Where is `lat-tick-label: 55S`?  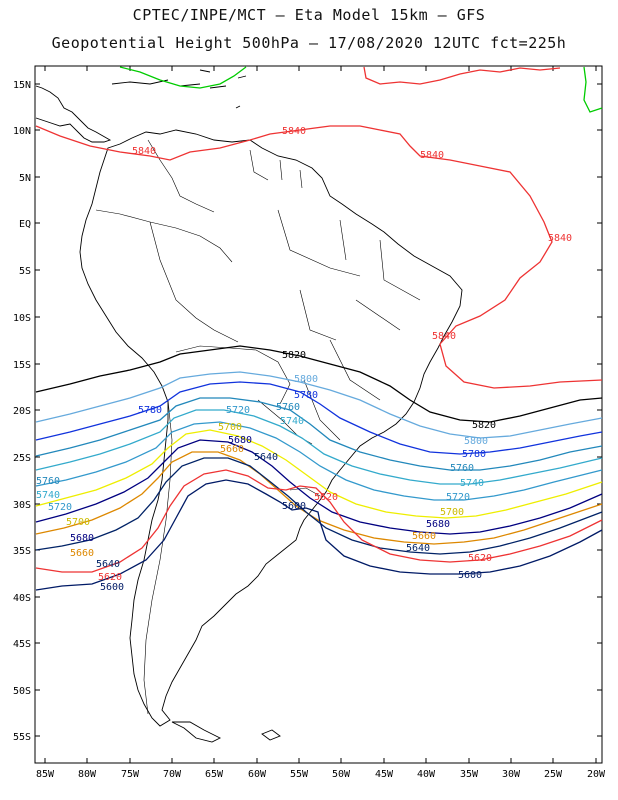
lat-tick-label: 55S is located at coordinates (22, 737).